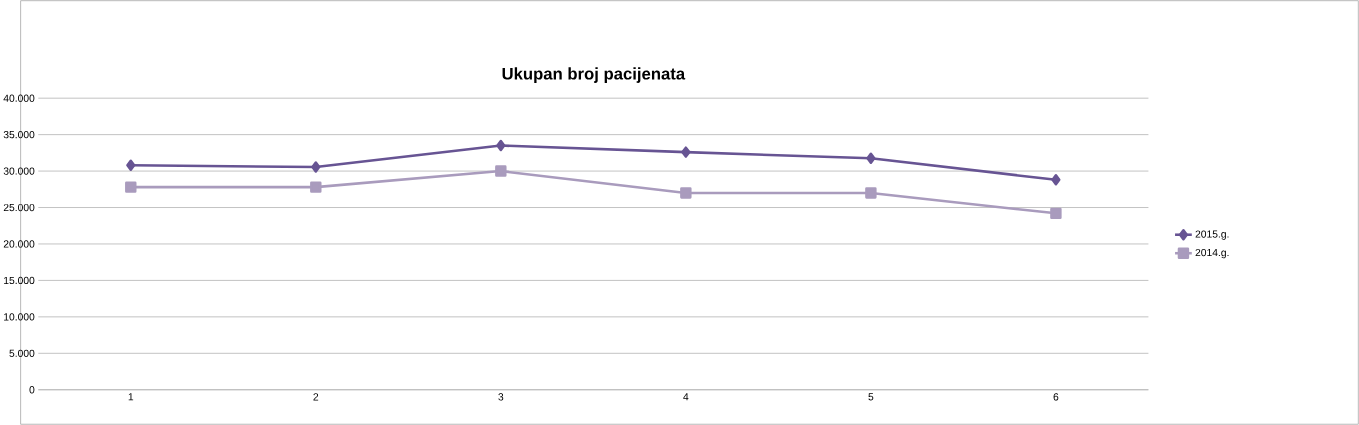 This screenshot has height=425, width=1359. What do you see at coordinates (316, 397) in the screenshot?
I see `x-tick-label: 2` at bounding box center [316, 397].